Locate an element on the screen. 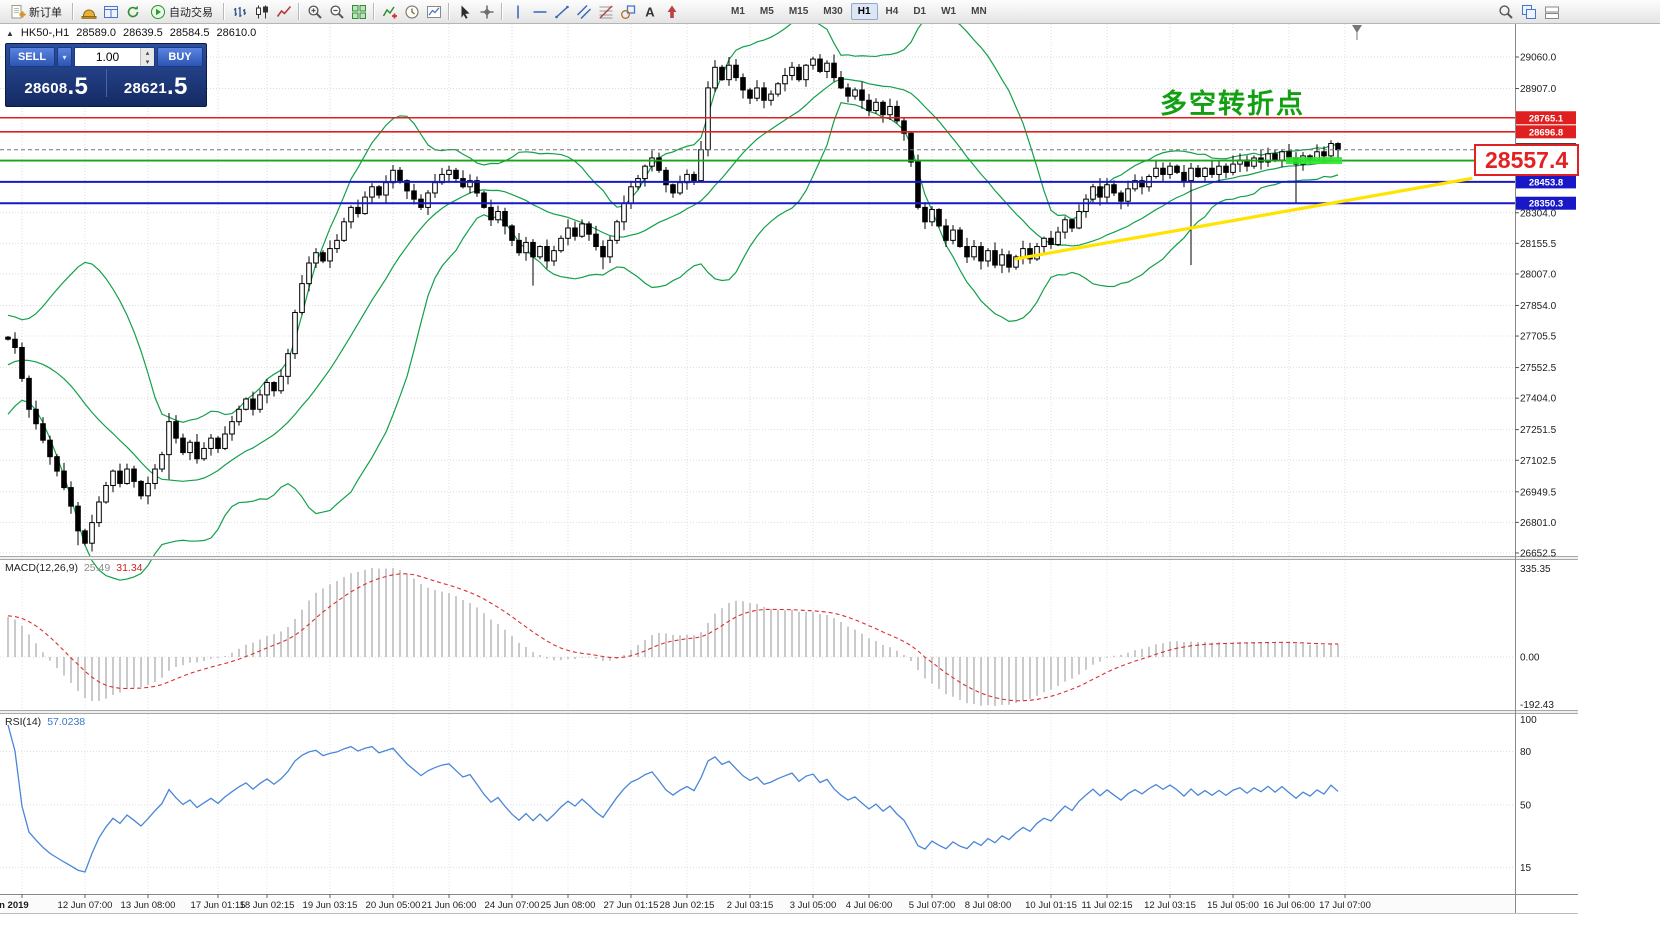 The width and height of the screenshot is (1660, 952). channel-icon is located at coordinates (583, 12).